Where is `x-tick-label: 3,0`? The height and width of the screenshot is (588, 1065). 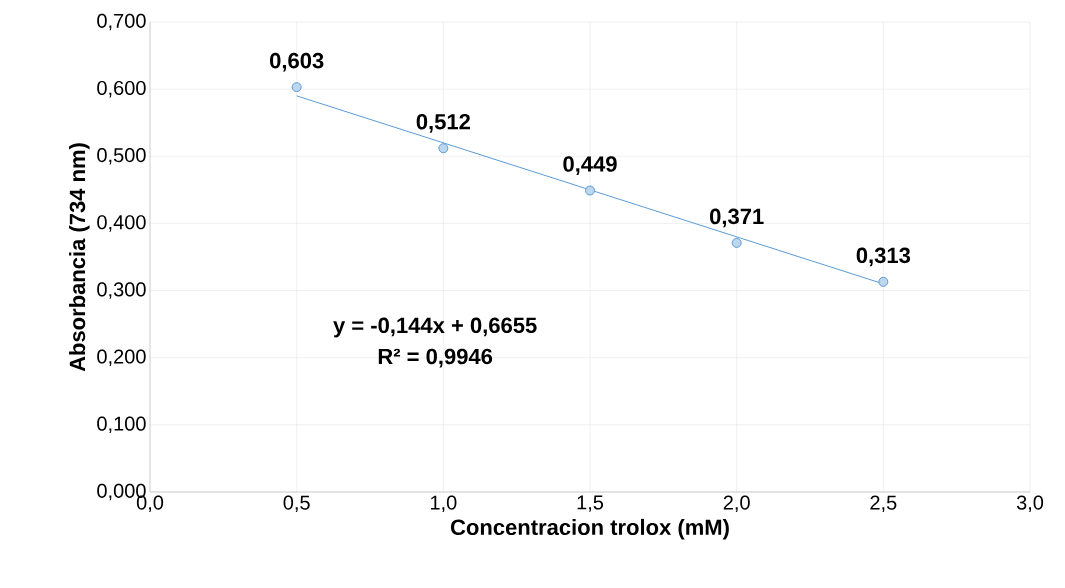 x-tick-label: 3,0 is located at coordinates (1030, 504).